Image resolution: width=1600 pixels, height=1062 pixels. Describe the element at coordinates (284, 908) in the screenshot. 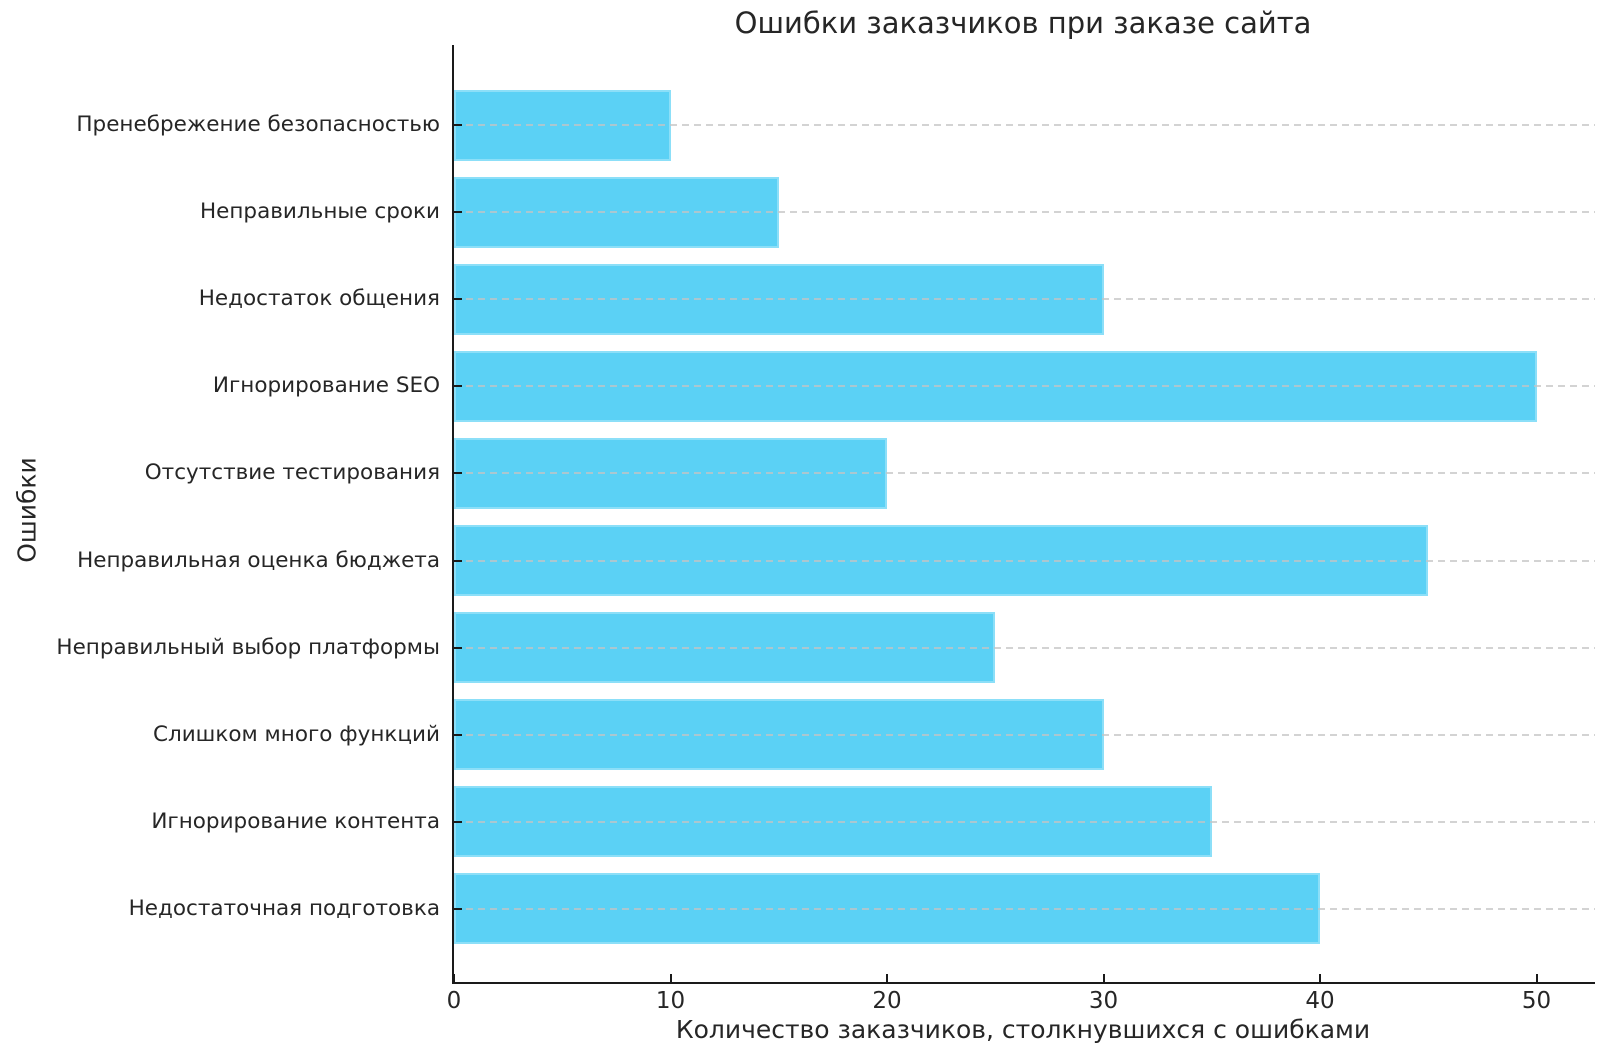

I see `y-tick-label-9: Недостаточная подготовка` at that location.